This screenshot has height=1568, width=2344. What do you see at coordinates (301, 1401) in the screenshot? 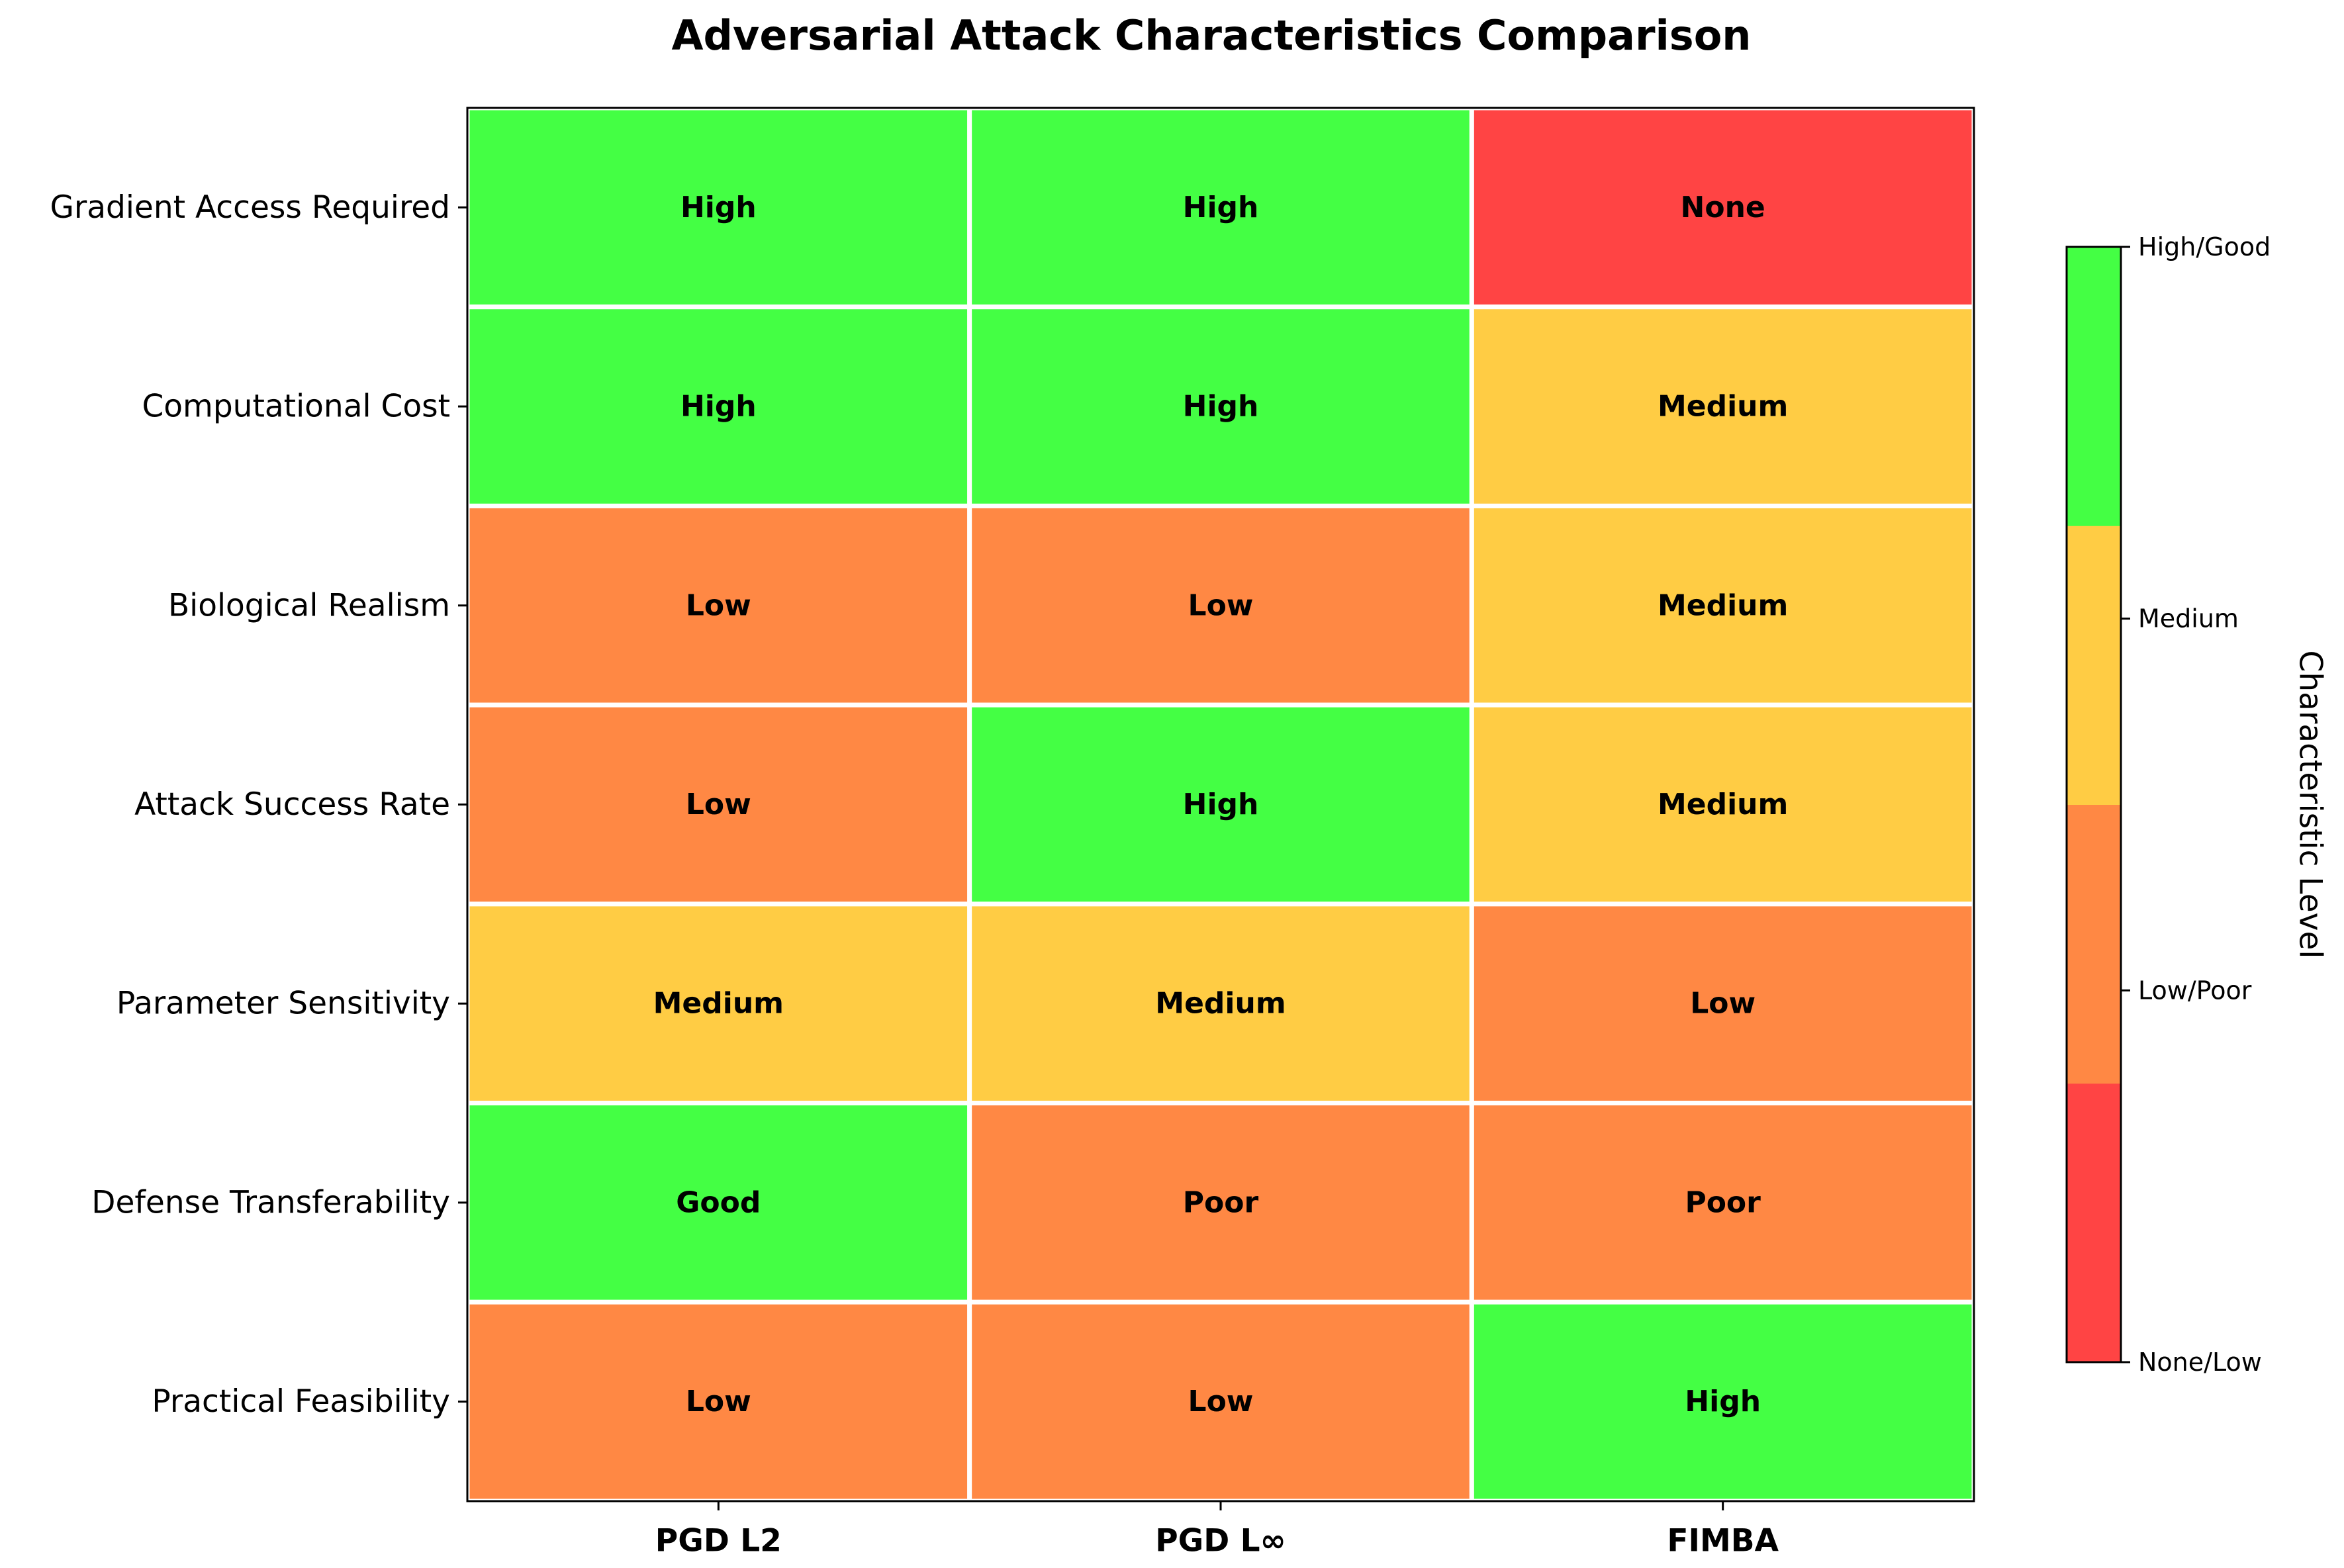
I see `y-tick-label: Practical Feasibility` at bounding box center [301, 1401].